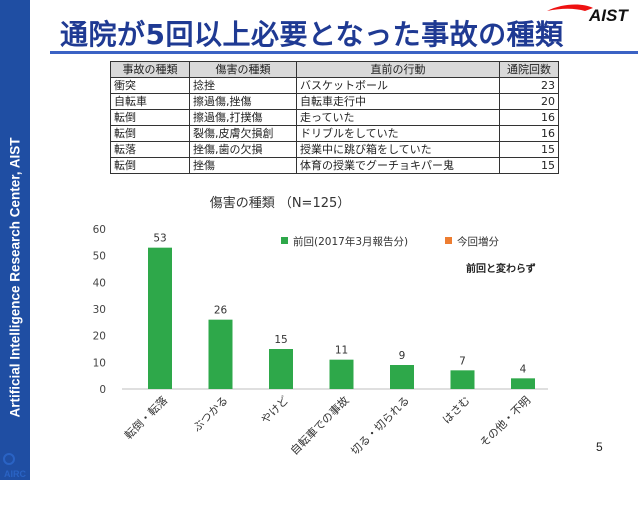 This screenshot has width=640, height=508. I want to click on data-label: 7, so click(462, 361).